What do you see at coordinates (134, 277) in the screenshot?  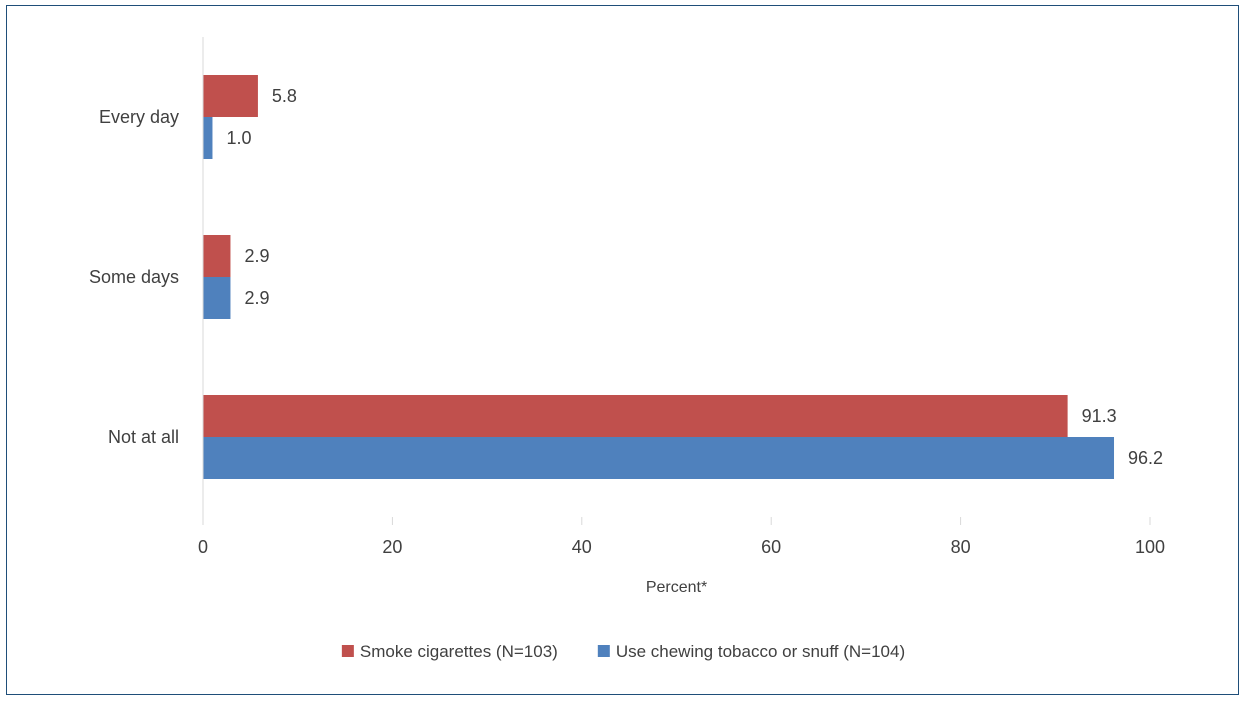 I see `category-label: Some days` at bounding box center [134, 277].